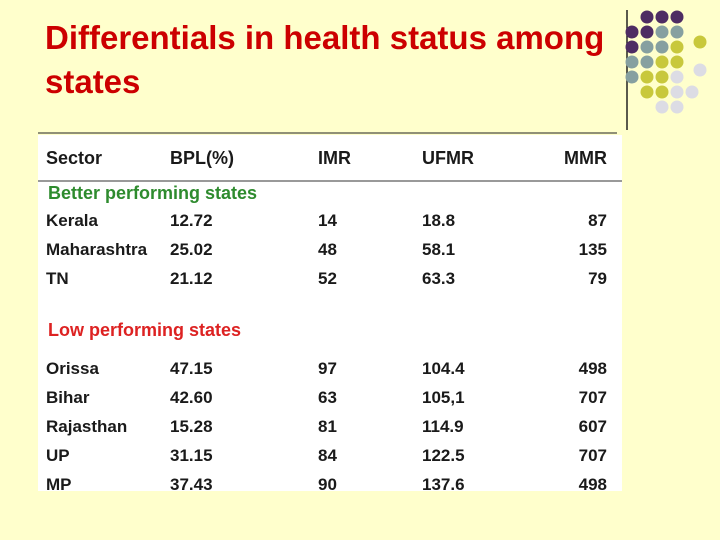  I want to click on table-cell: 105,1, so click(443, 397).